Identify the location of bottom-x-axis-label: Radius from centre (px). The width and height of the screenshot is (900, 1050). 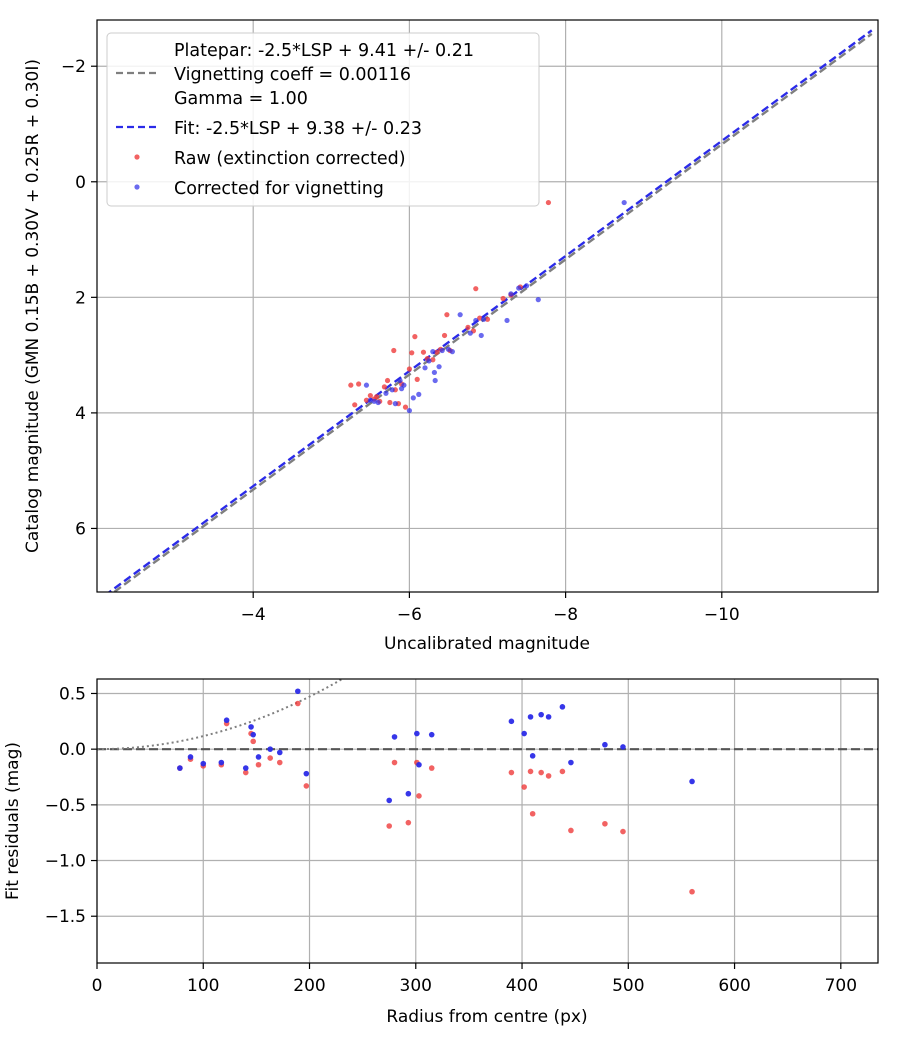
(486, 1017).